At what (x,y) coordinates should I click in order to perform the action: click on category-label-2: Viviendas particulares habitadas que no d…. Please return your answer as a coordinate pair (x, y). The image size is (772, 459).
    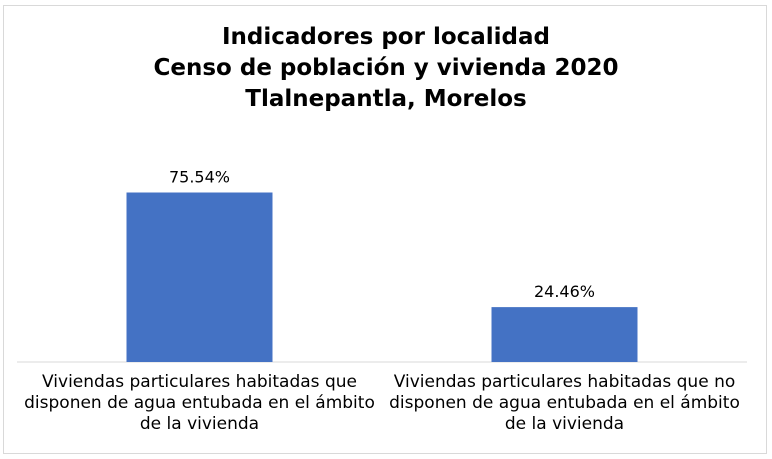
    Looking at the image, I should click on (565, 403).